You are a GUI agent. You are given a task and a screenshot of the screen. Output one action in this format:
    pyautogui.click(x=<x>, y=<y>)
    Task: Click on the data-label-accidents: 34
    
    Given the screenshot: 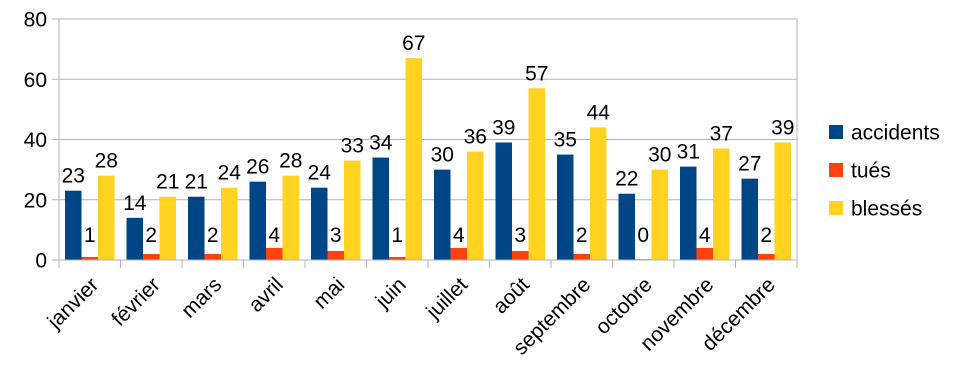 What is the action you would take?
    pyautogui.click(x=381, y=143)
    